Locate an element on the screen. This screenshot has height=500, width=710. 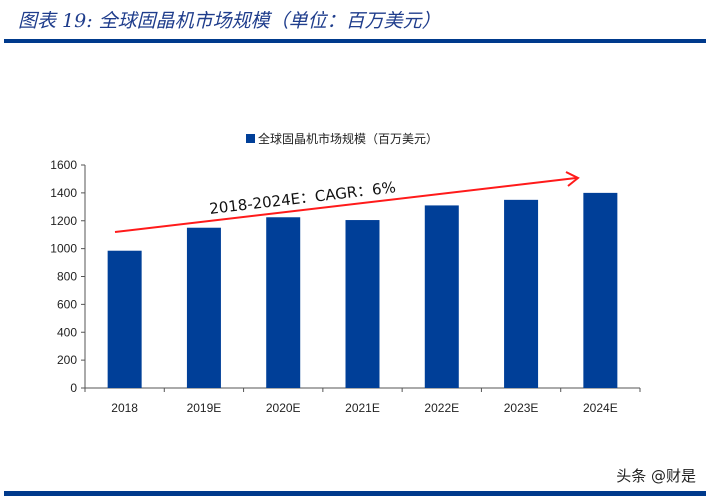
y-tick-label: 1400 is located at coordinates (63, 193).